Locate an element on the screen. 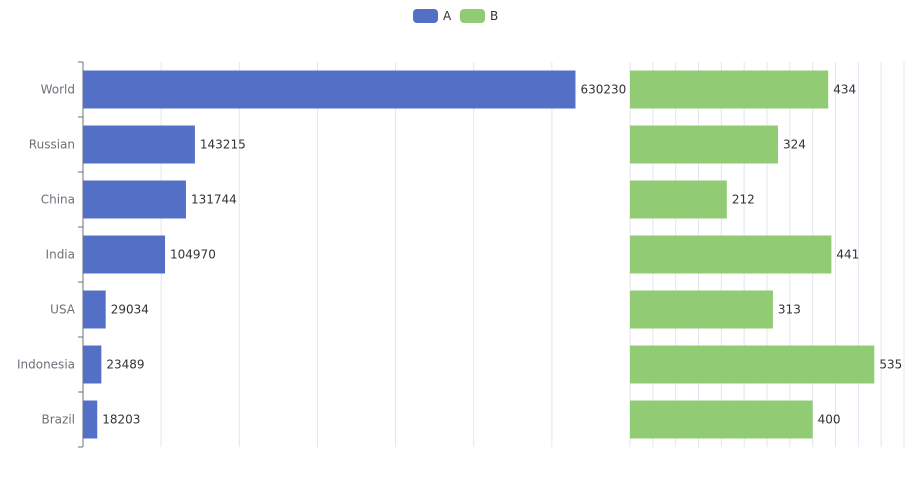 Image resolution: width=910 pixels, height=488 pixels. y-tick-label: Brazil is located at coordinates (59, 420).